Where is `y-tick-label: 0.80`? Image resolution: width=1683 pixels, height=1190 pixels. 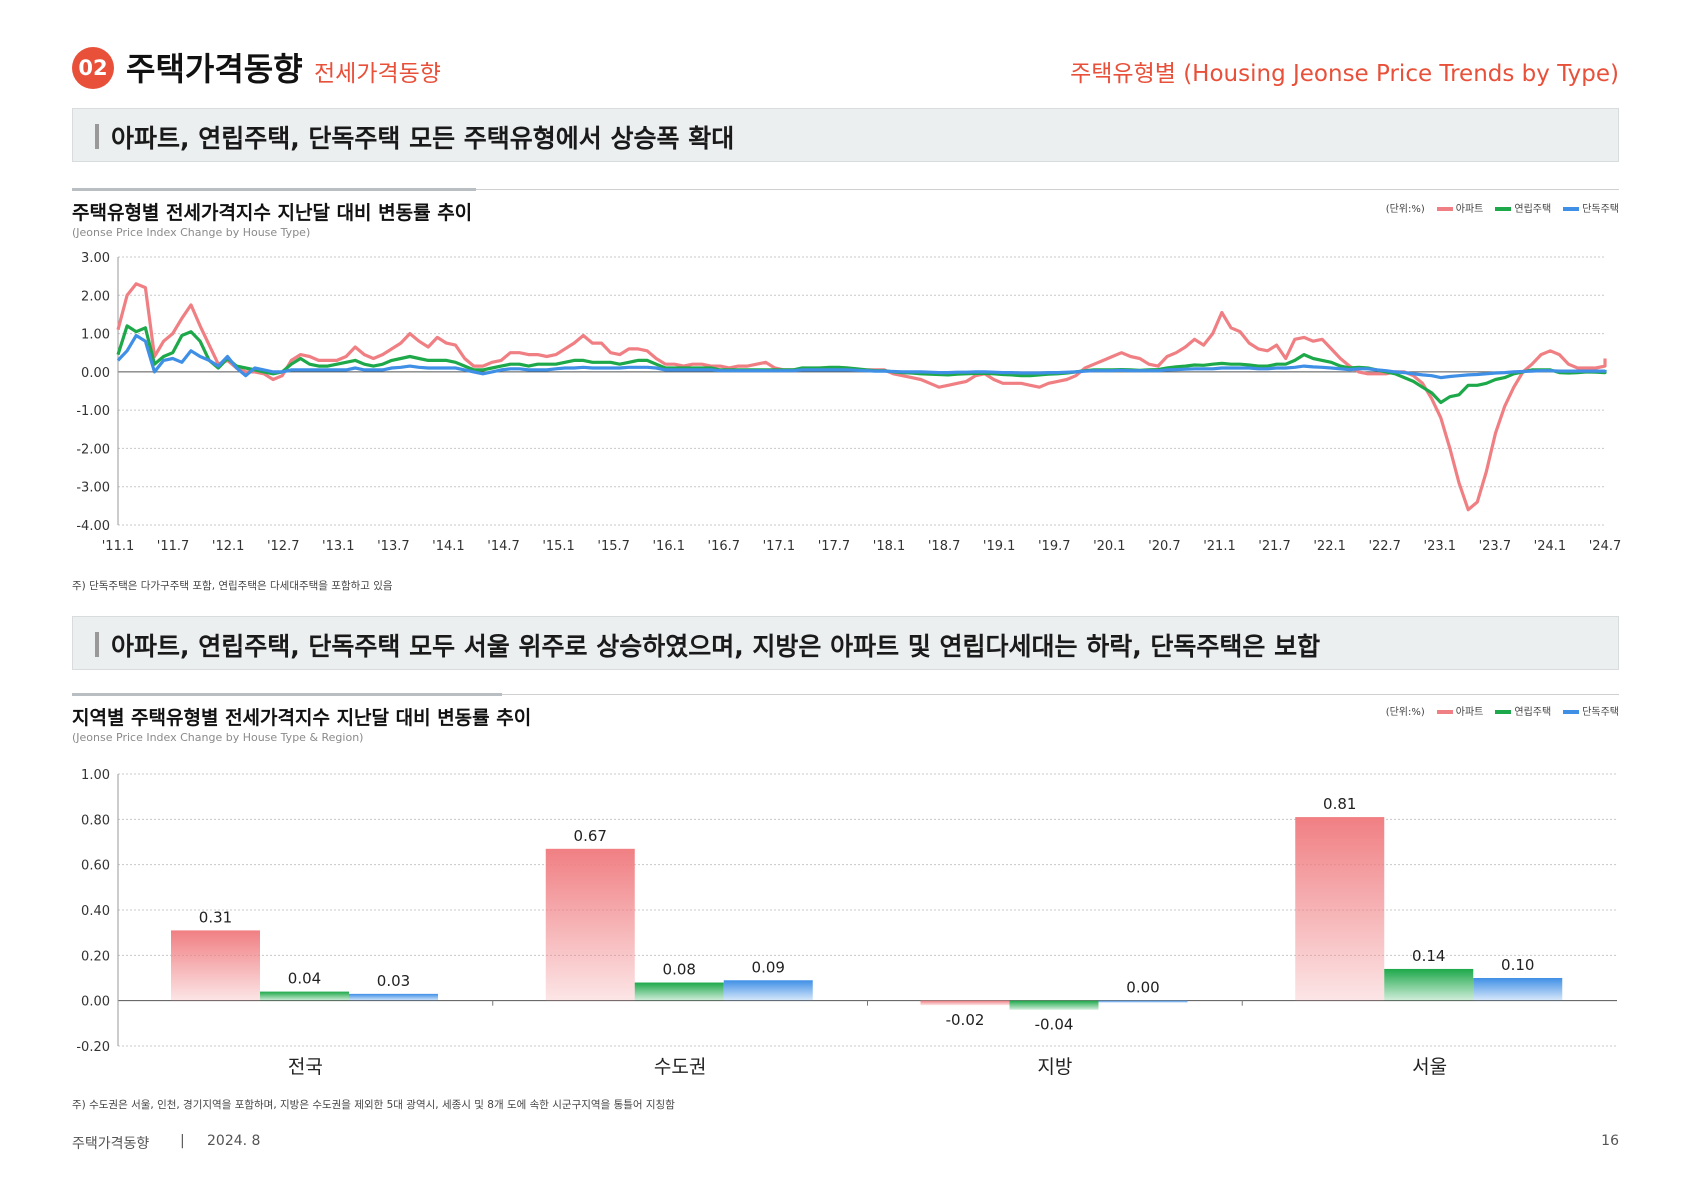
y-tick-label: 0.80 is located at coordinates (95, 820).